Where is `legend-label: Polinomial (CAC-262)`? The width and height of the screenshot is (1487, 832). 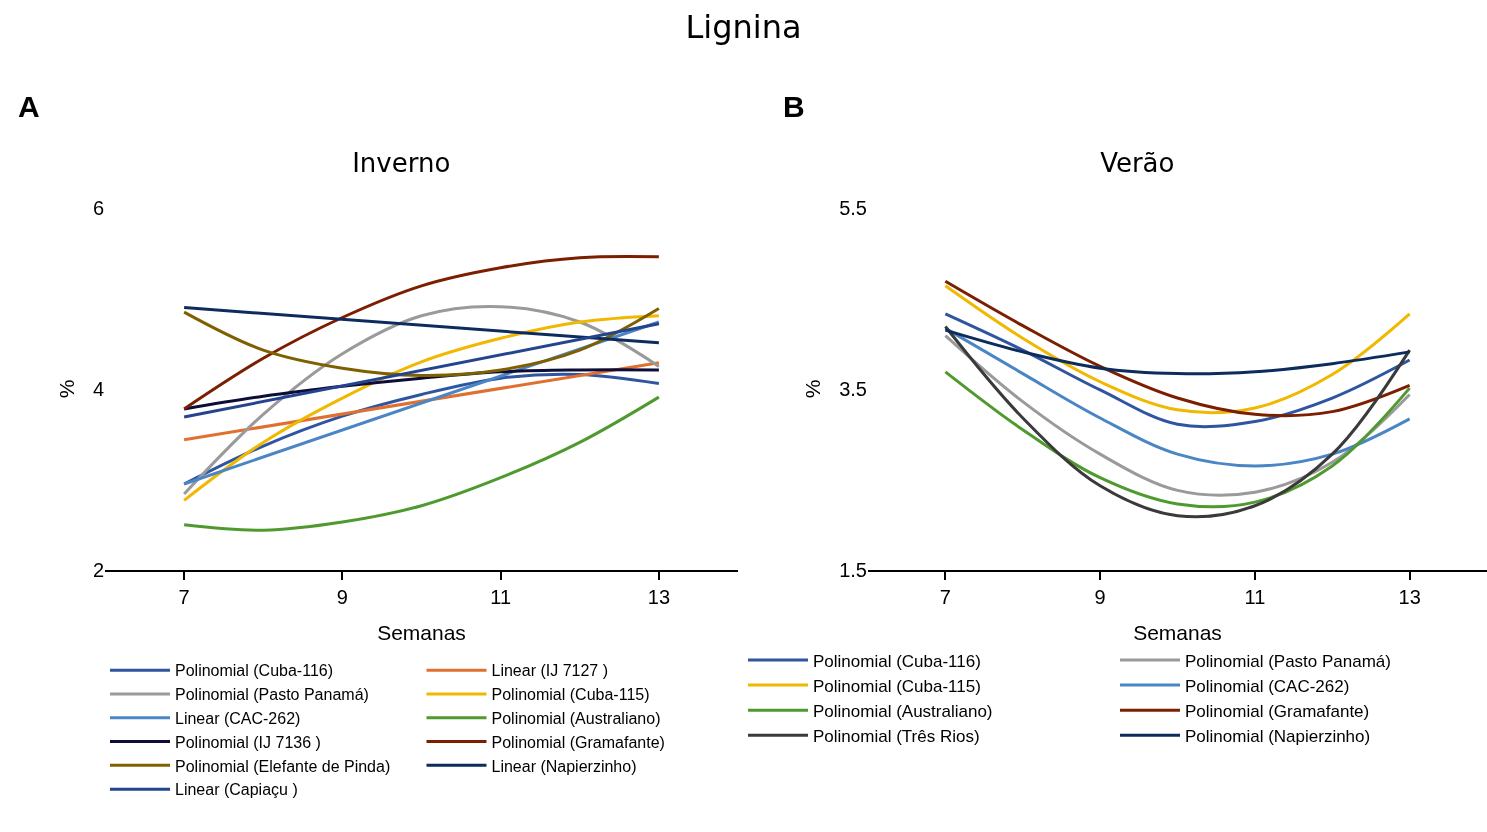
legend-label: Polinomial (CAC-262) is located at coordinates (1267, 686).